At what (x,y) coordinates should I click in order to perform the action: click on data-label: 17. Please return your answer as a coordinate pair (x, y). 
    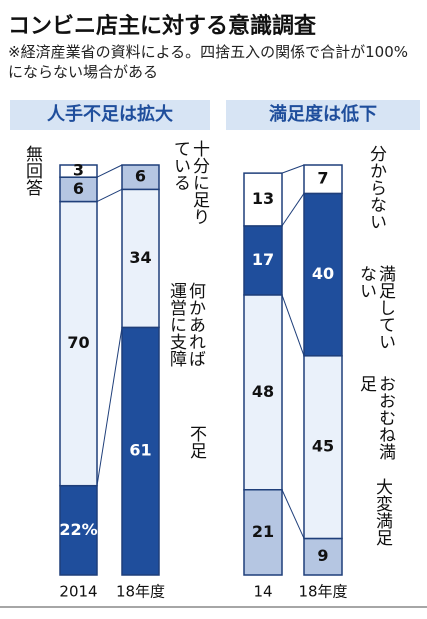
    Looking at the image, I should click on (263, 259).